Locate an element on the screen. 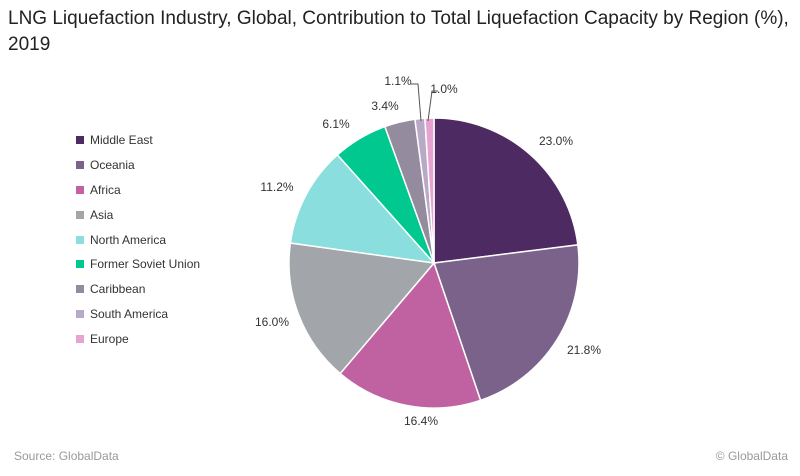 The image size is (800, 476). data-label: 1.0% is located at coordinates (444, 89).